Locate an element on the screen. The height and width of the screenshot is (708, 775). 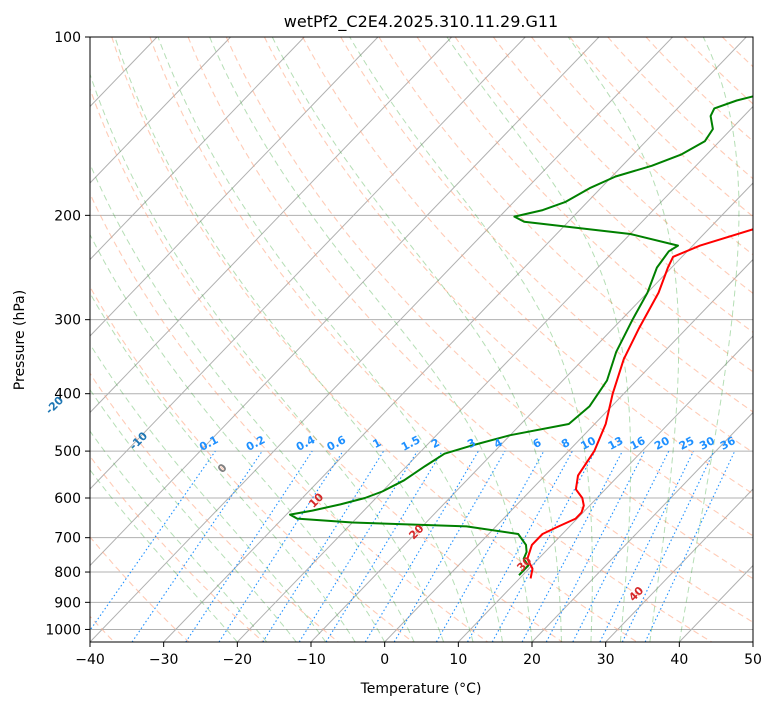
y-tick-label: 200 is located at coordinates (67, 216).